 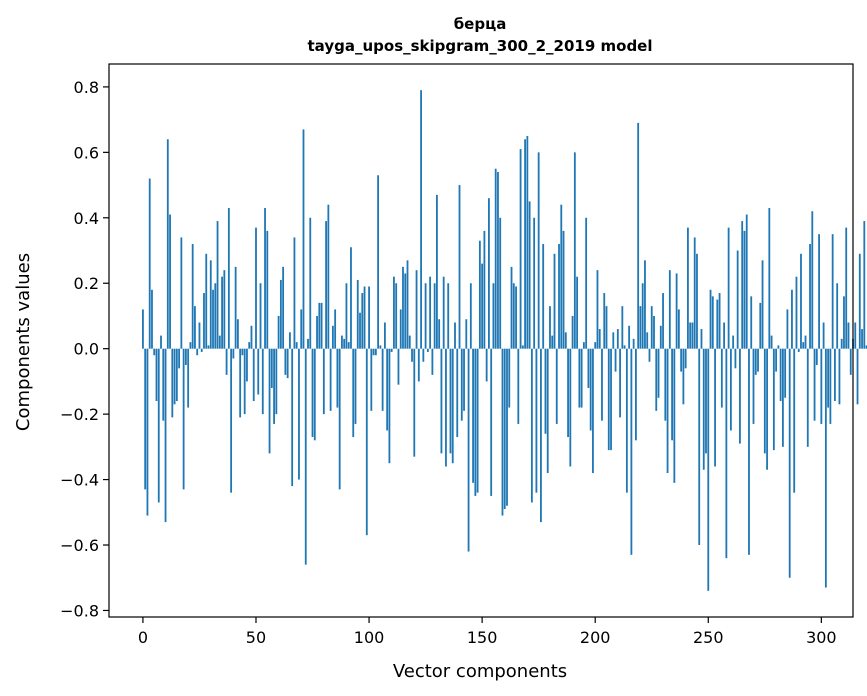 What do you see at coordinates (482, 637) in the screenshot?
I see `x-tick-label: 150` at bounding box center [482, 637].